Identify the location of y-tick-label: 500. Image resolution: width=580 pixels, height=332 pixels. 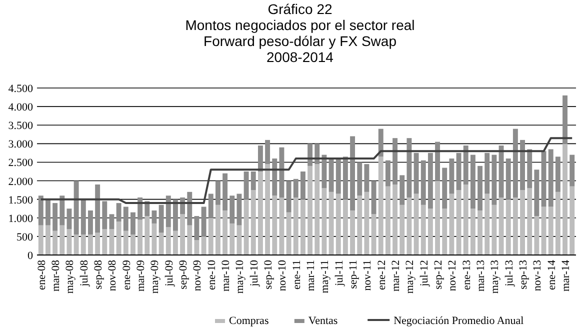
(25, 237).